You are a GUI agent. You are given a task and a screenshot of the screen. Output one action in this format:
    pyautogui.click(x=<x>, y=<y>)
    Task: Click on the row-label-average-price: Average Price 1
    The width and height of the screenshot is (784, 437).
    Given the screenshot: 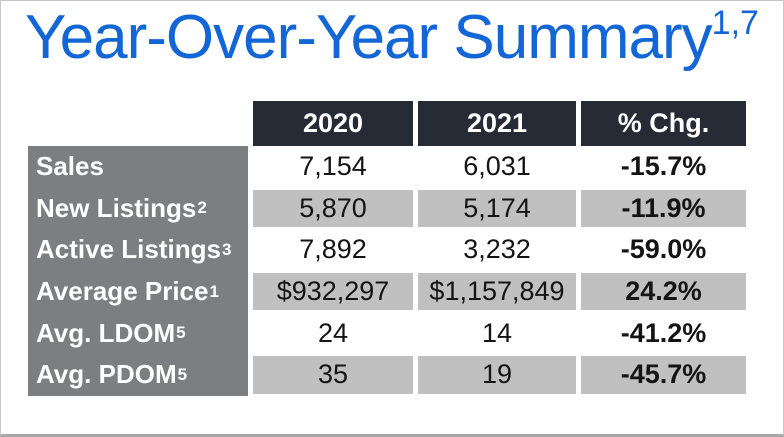 What is the action you would take?
    pyautogui.click(x=138, y=291)
    